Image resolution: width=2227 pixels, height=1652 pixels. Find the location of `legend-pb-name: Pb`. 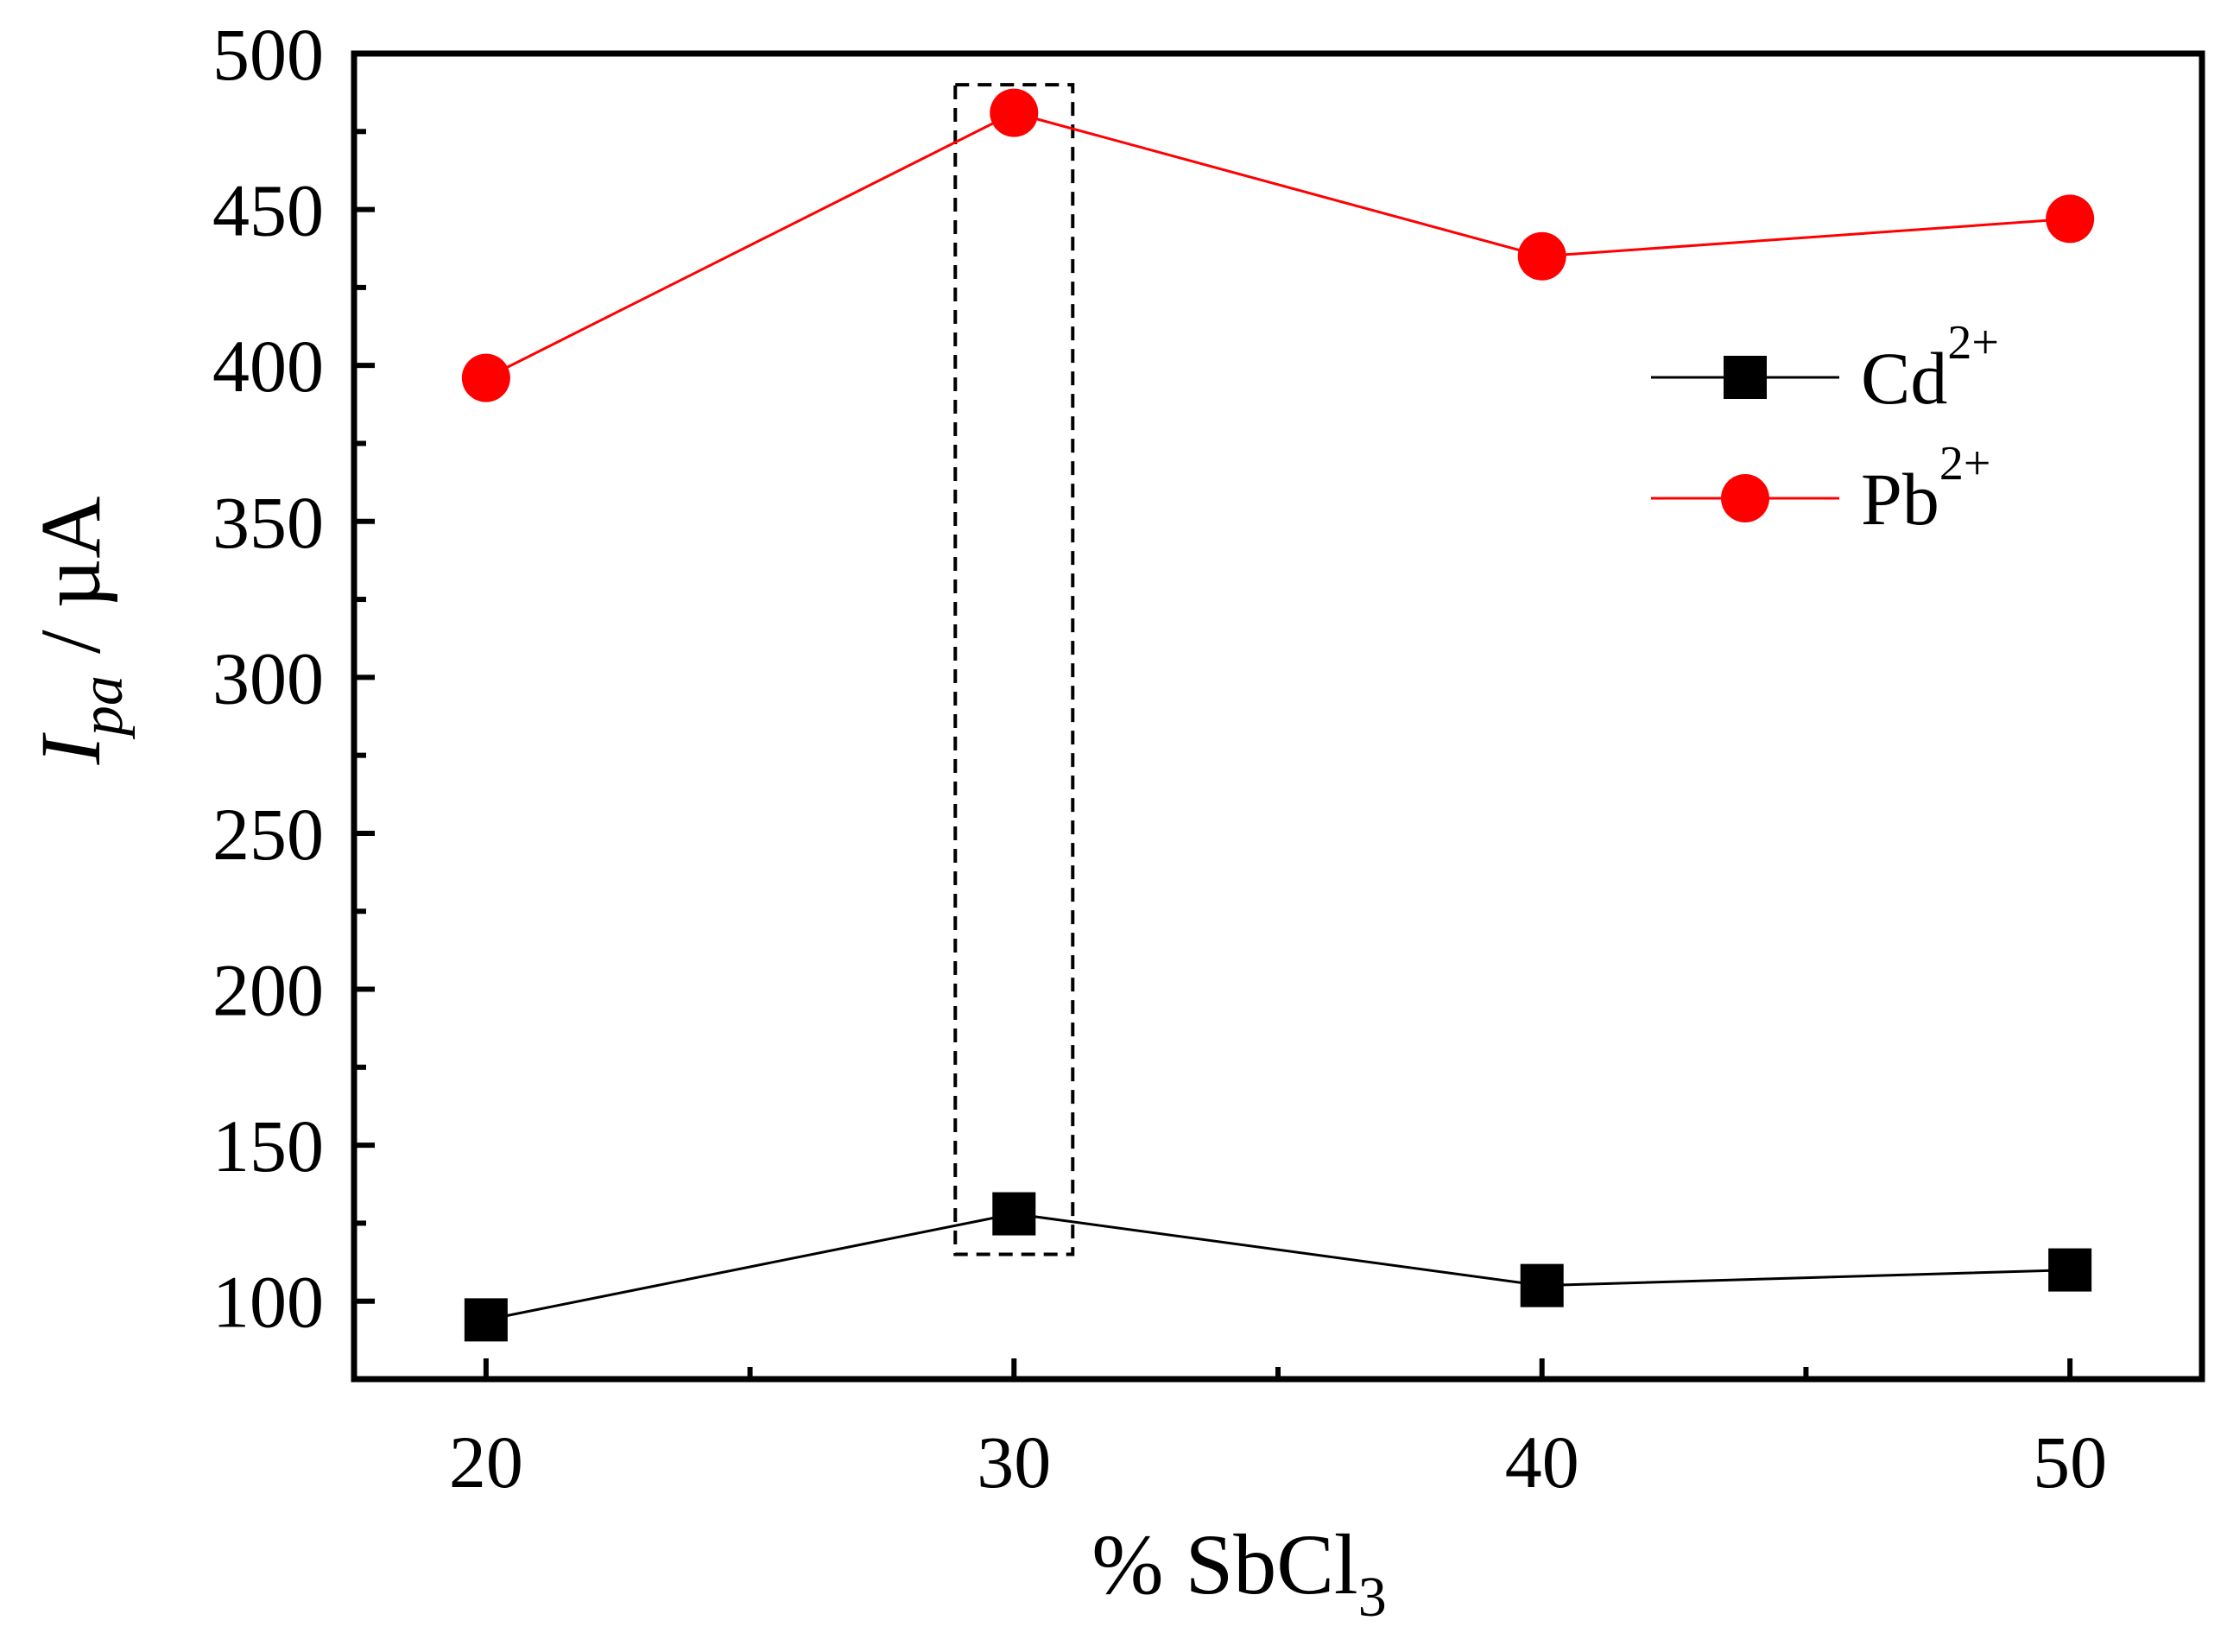

legend-pb-name: Pb is located at coordinates (1900, 499).